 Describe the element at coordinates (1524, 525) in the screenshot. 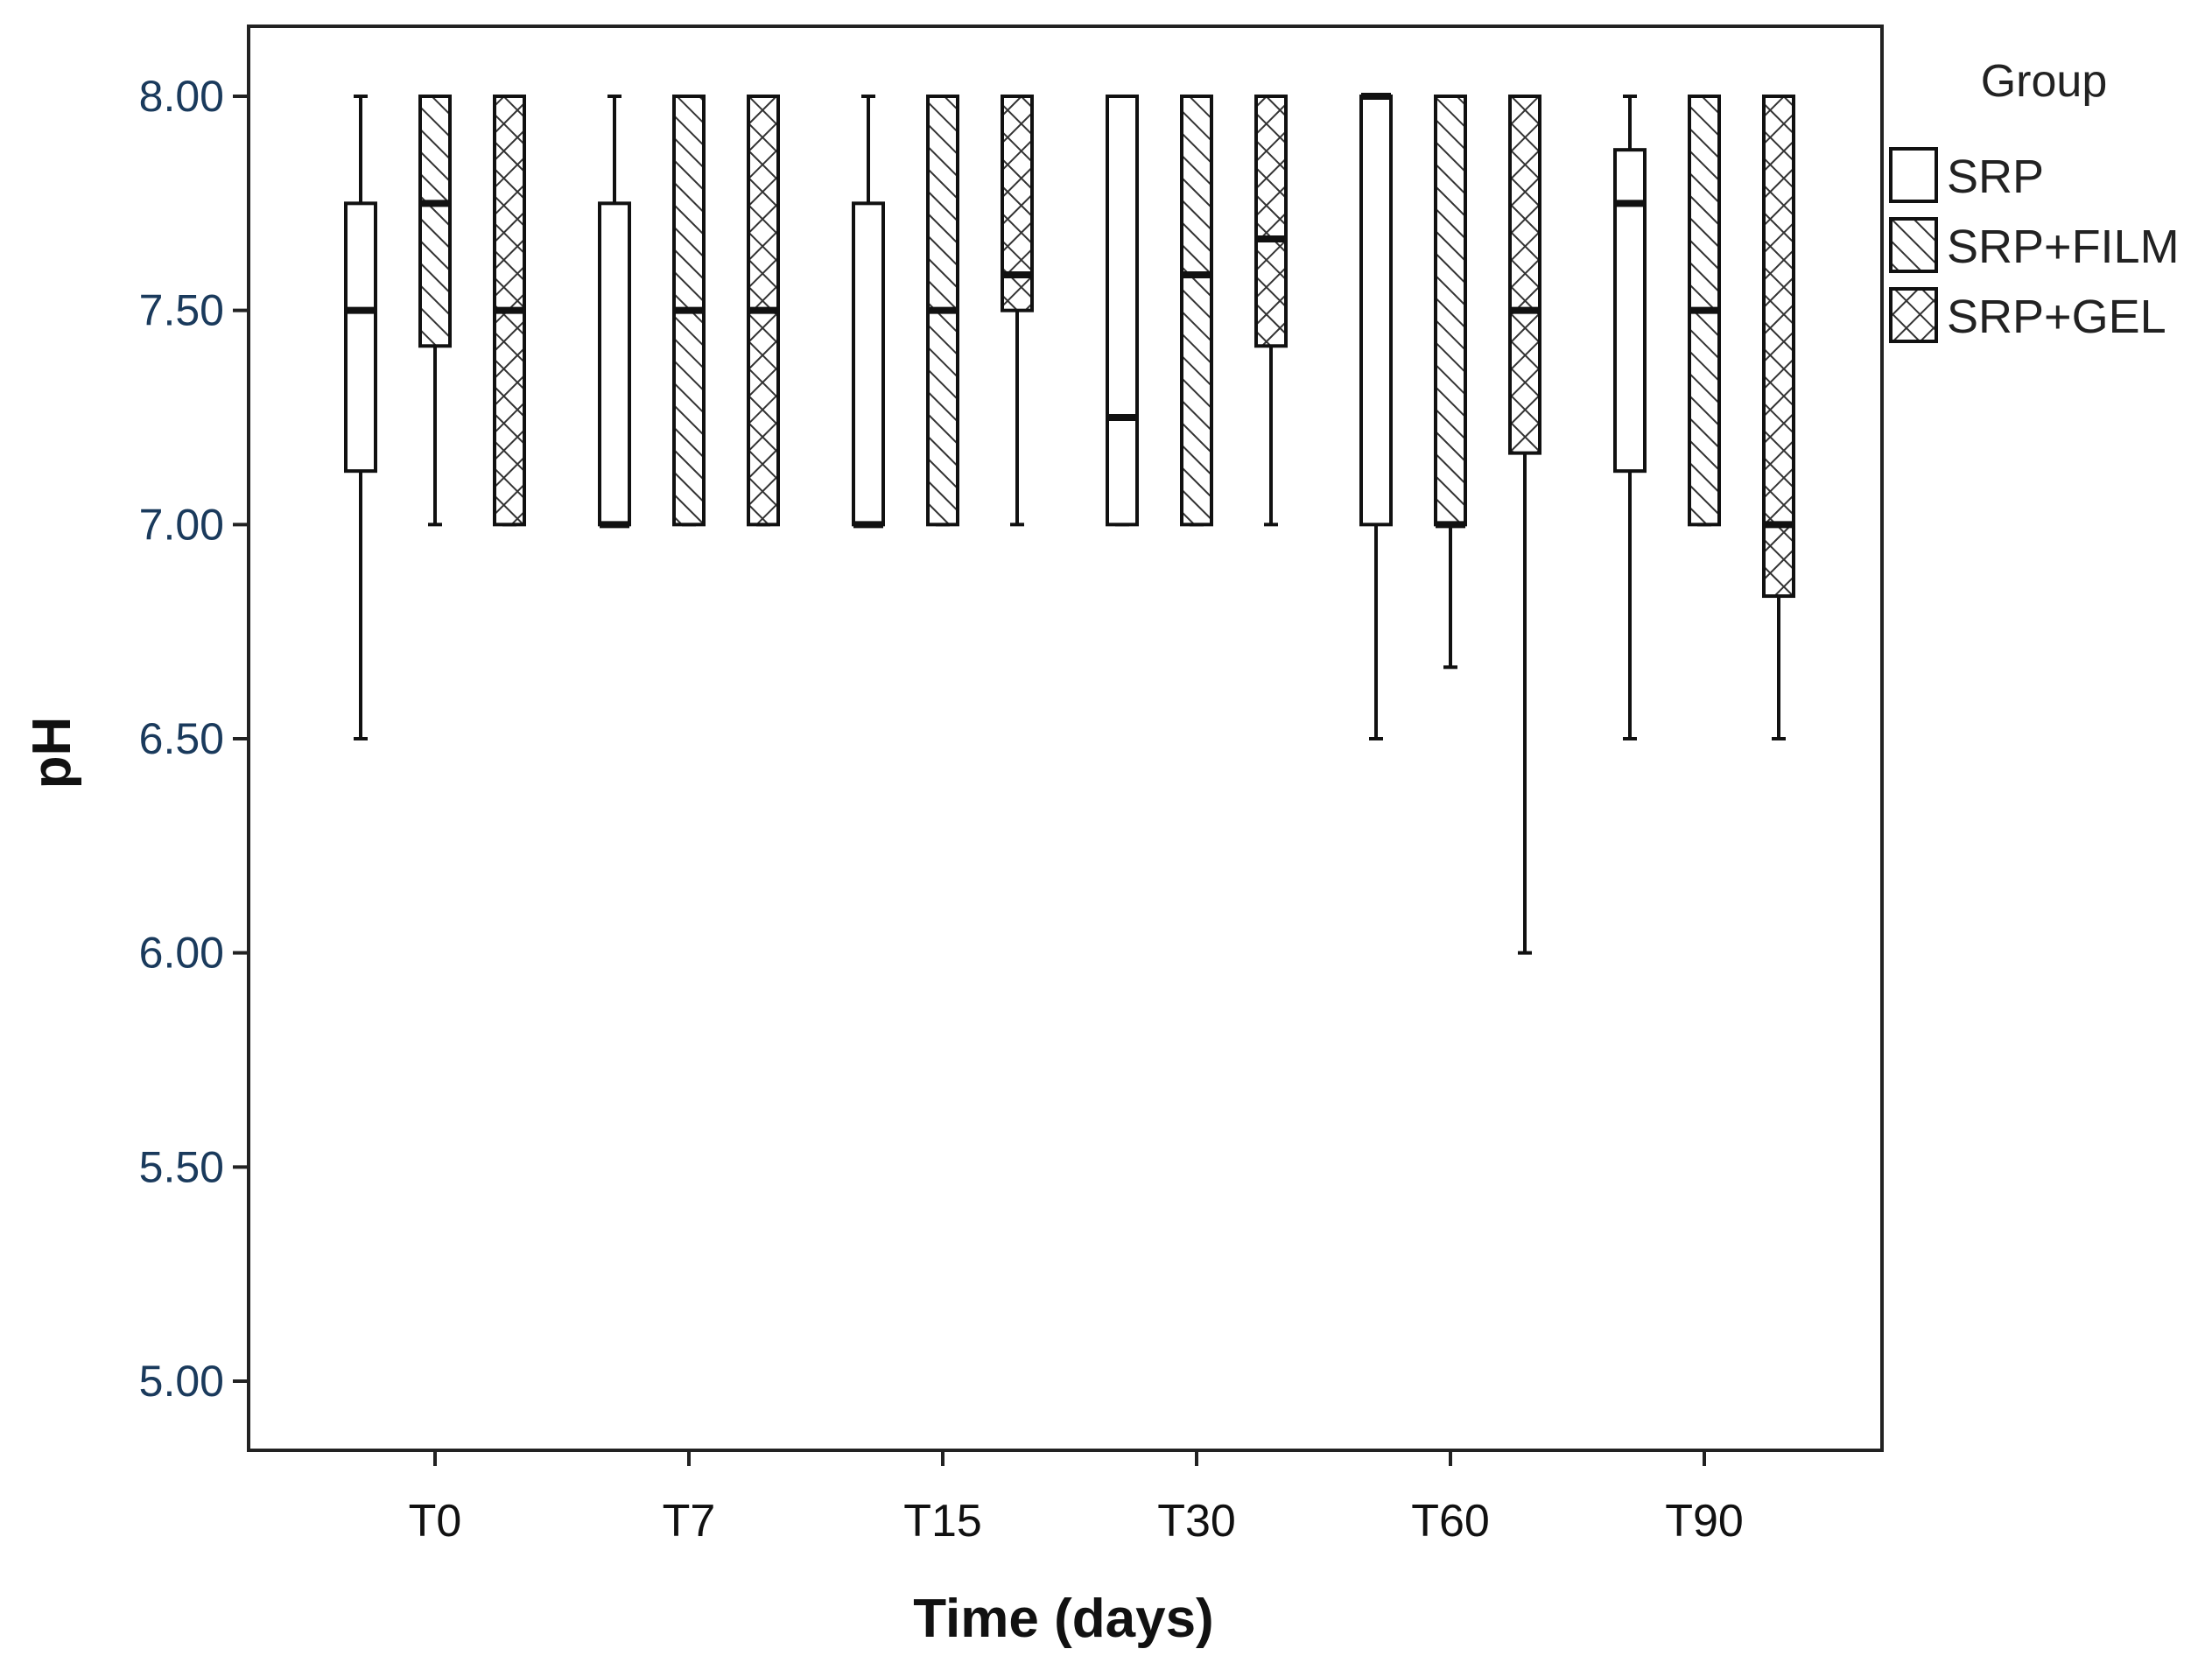

I see `box-srp-gel-t60` at that location.